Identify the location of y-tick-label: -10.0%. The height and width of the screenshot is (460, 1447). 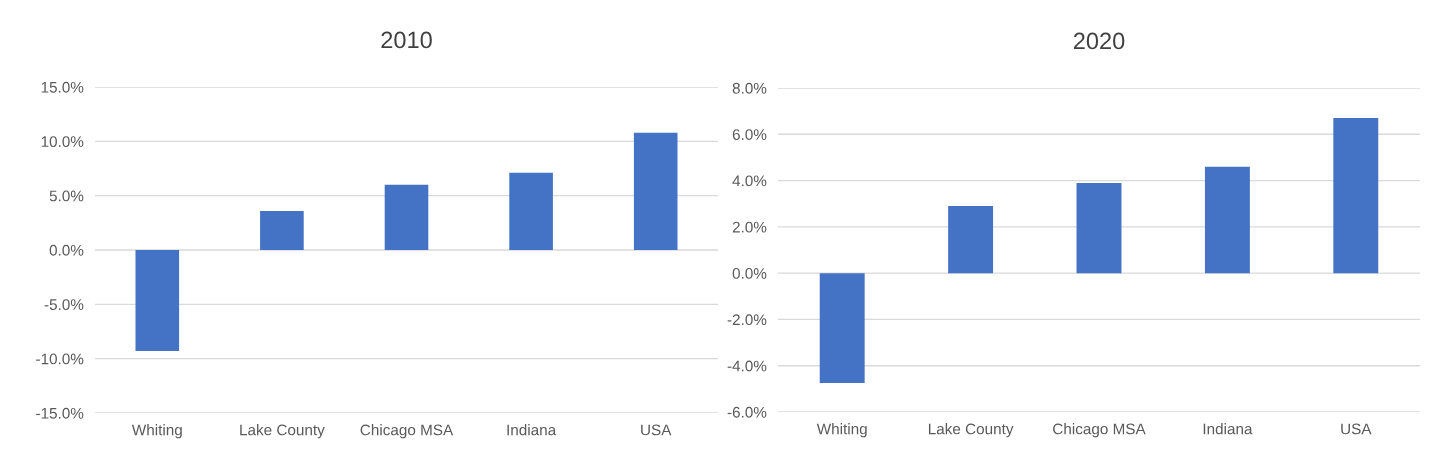
(60, 359).